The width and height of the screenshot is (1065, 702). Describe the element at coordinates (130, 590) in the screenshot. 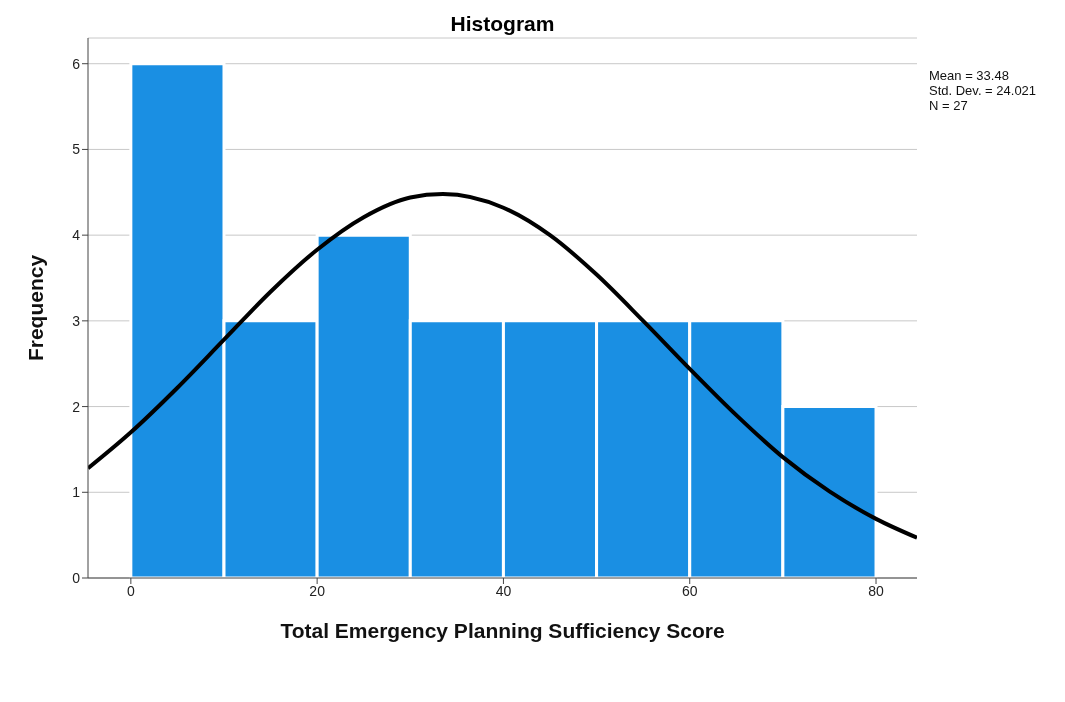

I see `x-tick-label: 0` at that location.